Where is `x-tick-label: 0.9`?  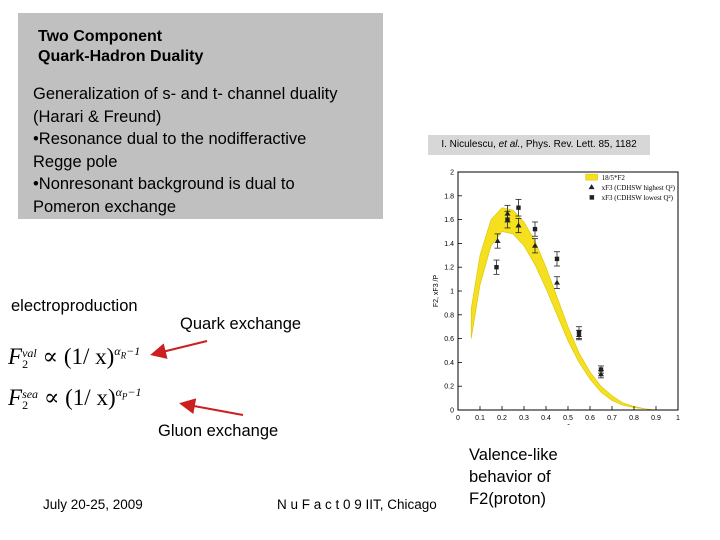 x-tick-label: 0.9 is located at coordinates (656, 418).